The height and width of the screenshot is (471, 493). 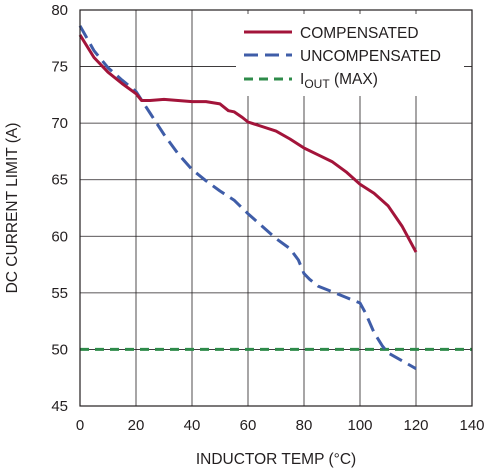 I want to click on x-tick-label: 120, so click(x=415, y=425).